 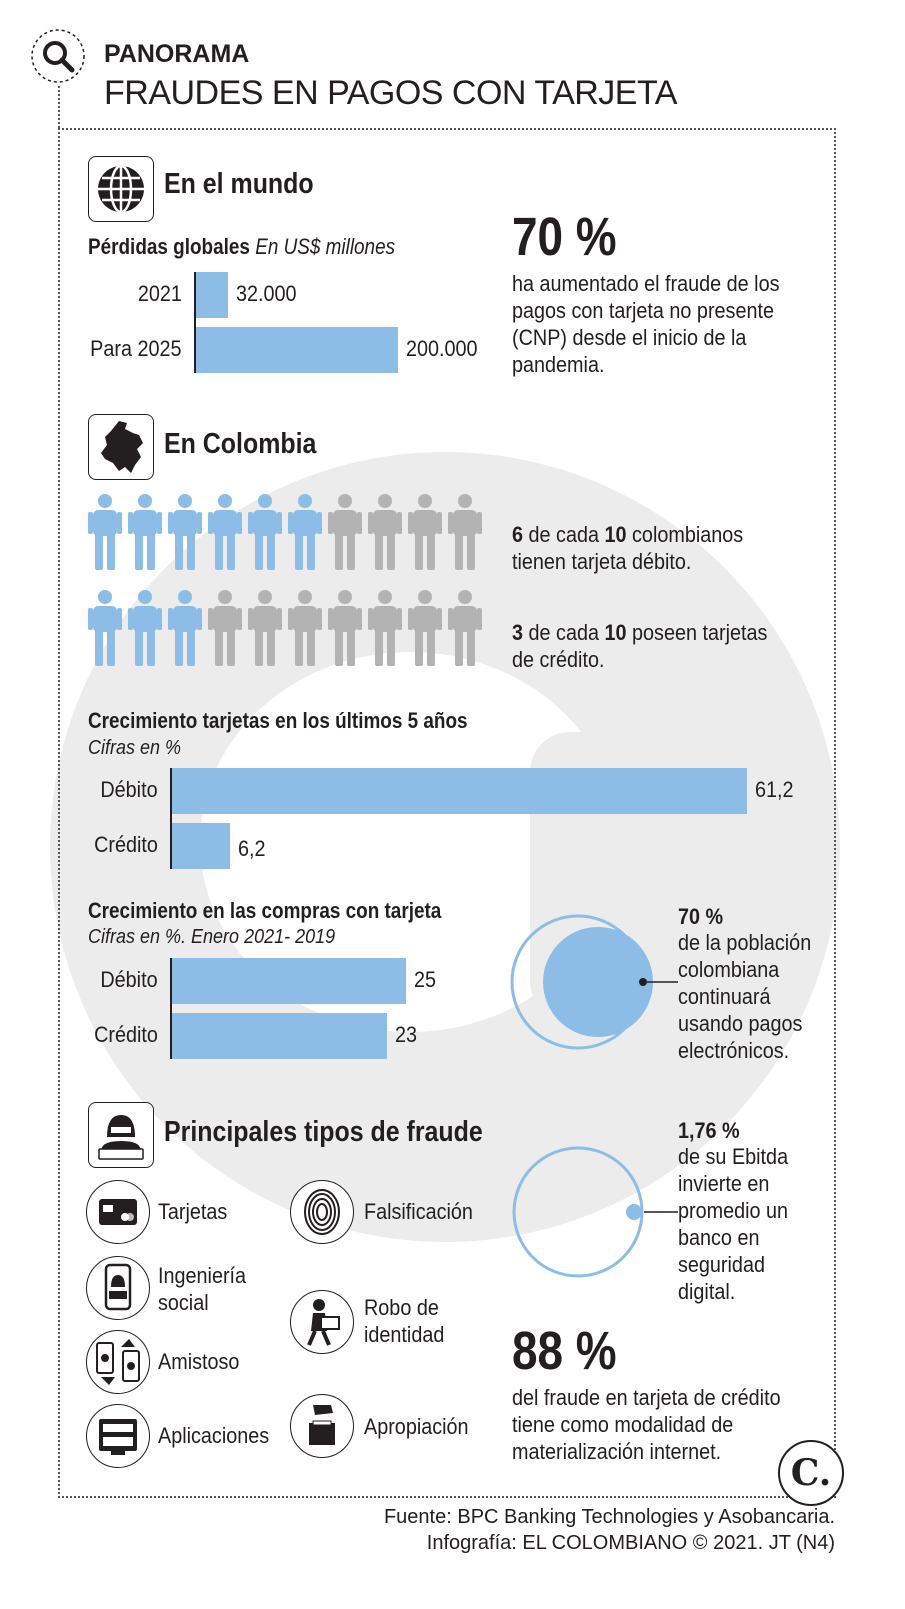 What do you see at coordinates (709, 1130) in the screenshot?
I see `ebitda-stat-value: 1,76 %` at bounding box center [709, 1130].